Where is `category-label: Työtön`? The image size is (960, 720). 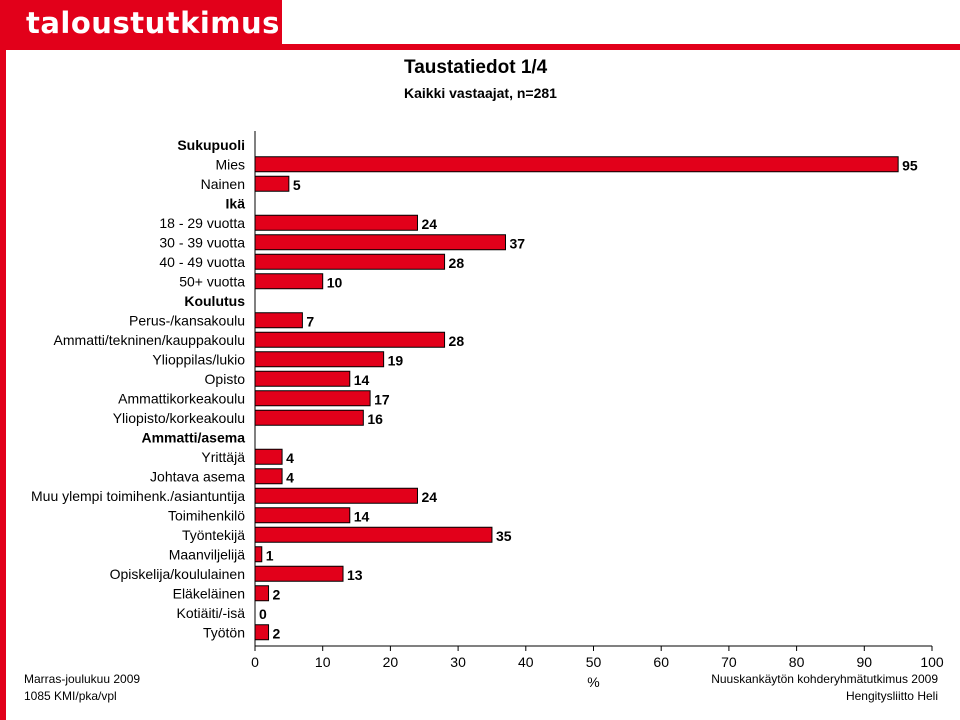 category-label: Työtön is located at coordinates (224, 632).